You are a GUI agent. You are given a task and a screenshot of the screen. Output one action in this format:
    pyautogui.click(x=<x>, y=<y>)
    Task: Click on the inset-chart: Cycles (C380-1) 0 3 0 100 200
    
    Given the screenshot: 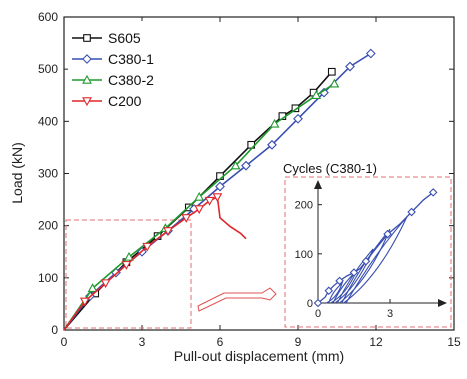 What is the action you would take?
    pyautogui.click(x=365, y=240)
    